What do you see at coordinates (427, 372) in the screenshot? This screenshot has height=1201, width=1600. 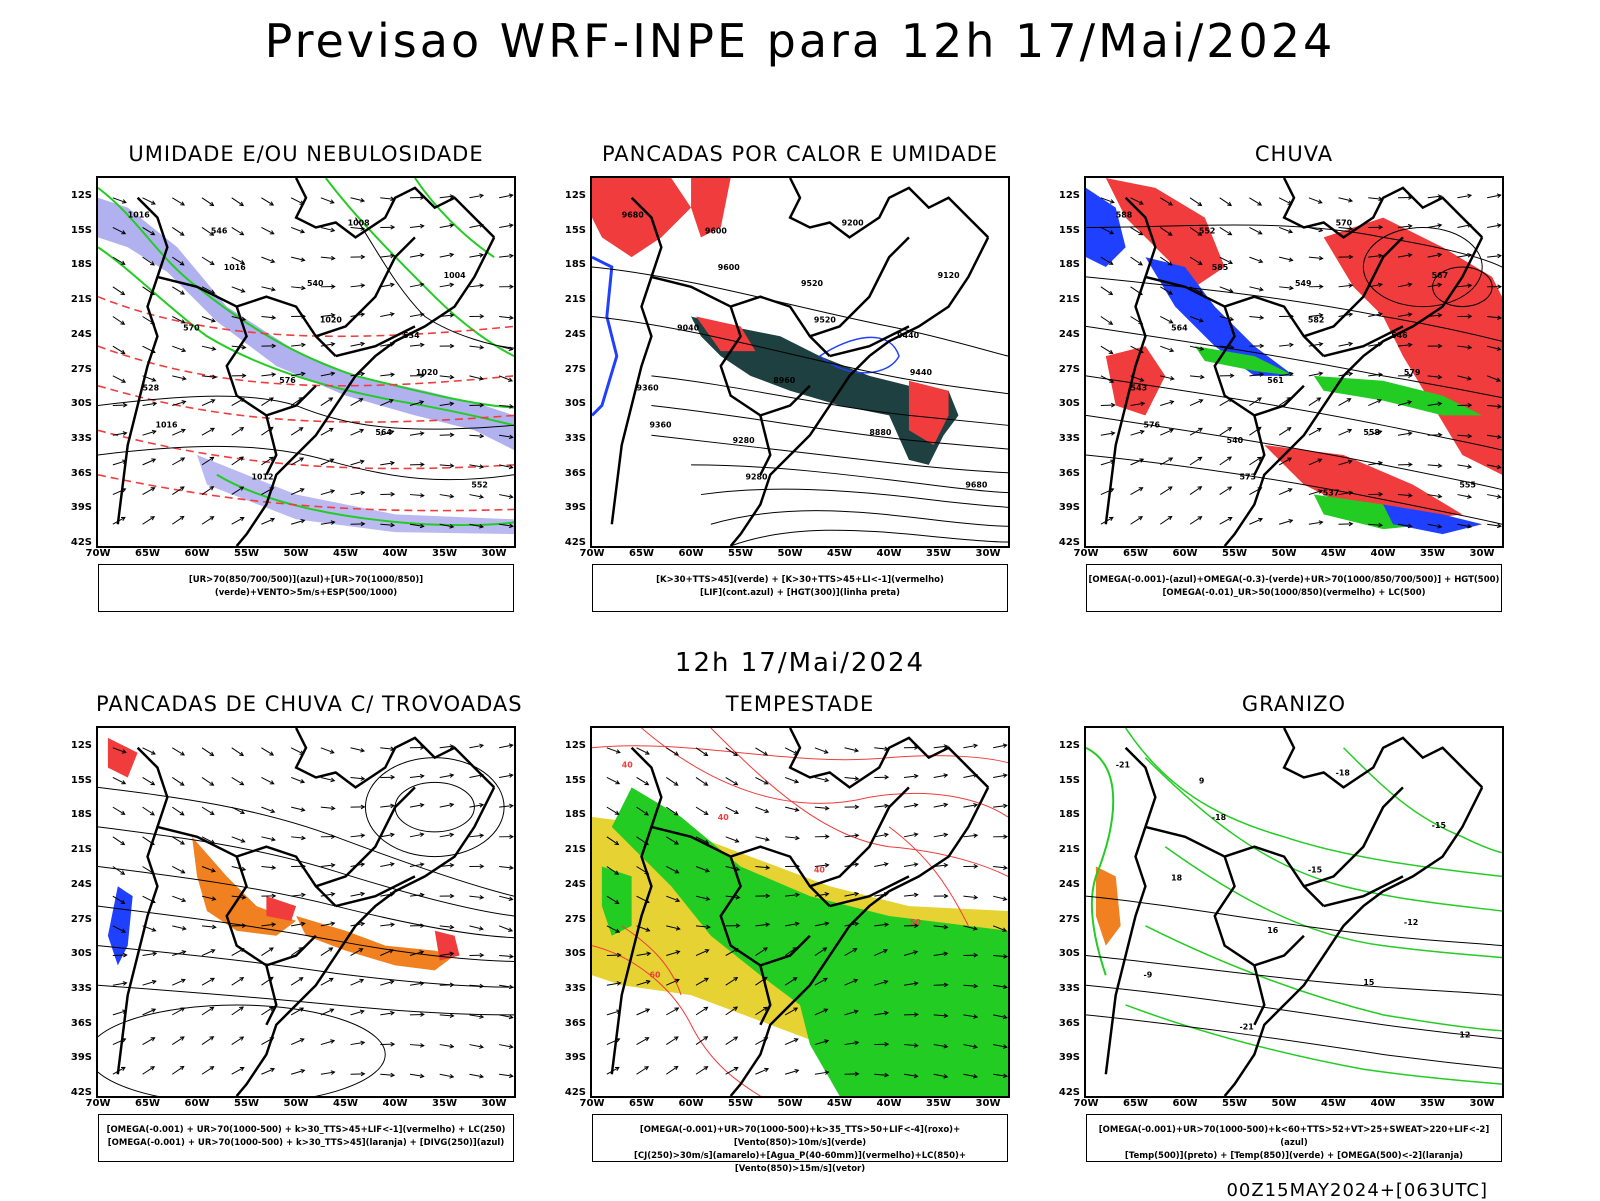 I see `contour-label: 1020` at bounding box center [427, 372].